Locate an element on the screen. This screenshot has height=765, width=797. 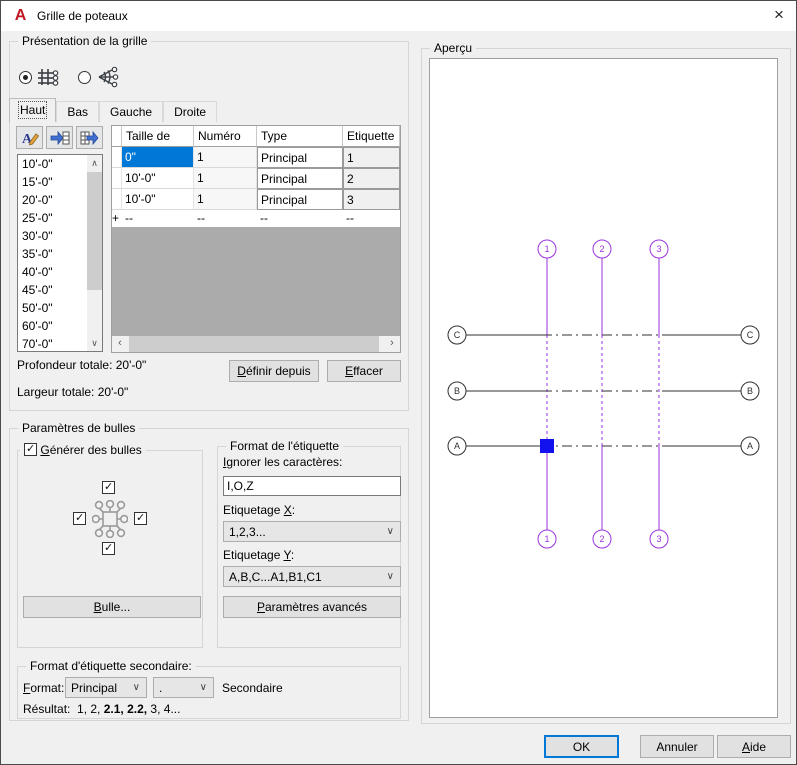
chevron-down-icon: ∨ is located at coordinates (390, 531).